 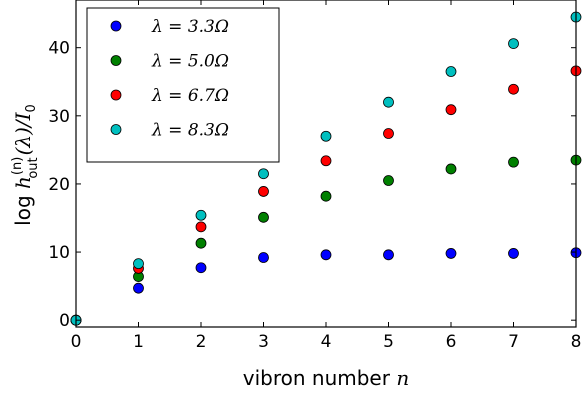 What do you see at coordinates (59, 117) in the screenshot?
I see `y-tick-label: 30` at bounding box center [59, 117].